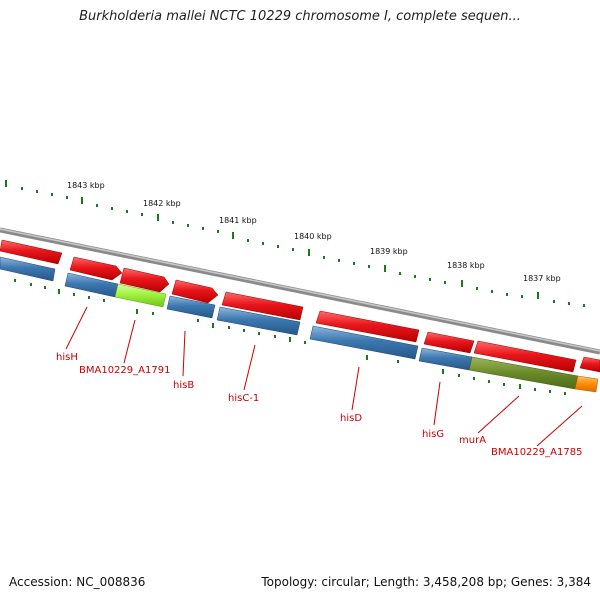  I want to click on gene-label-hisH: hisH, so click(67, 357).